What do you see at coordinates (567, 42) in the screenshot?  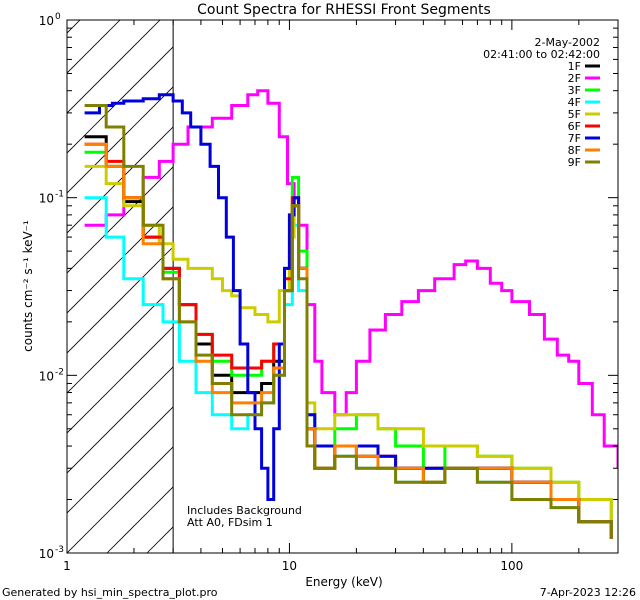 I see `legend-date: 2-May-2002` at bounding box center [567, 42].